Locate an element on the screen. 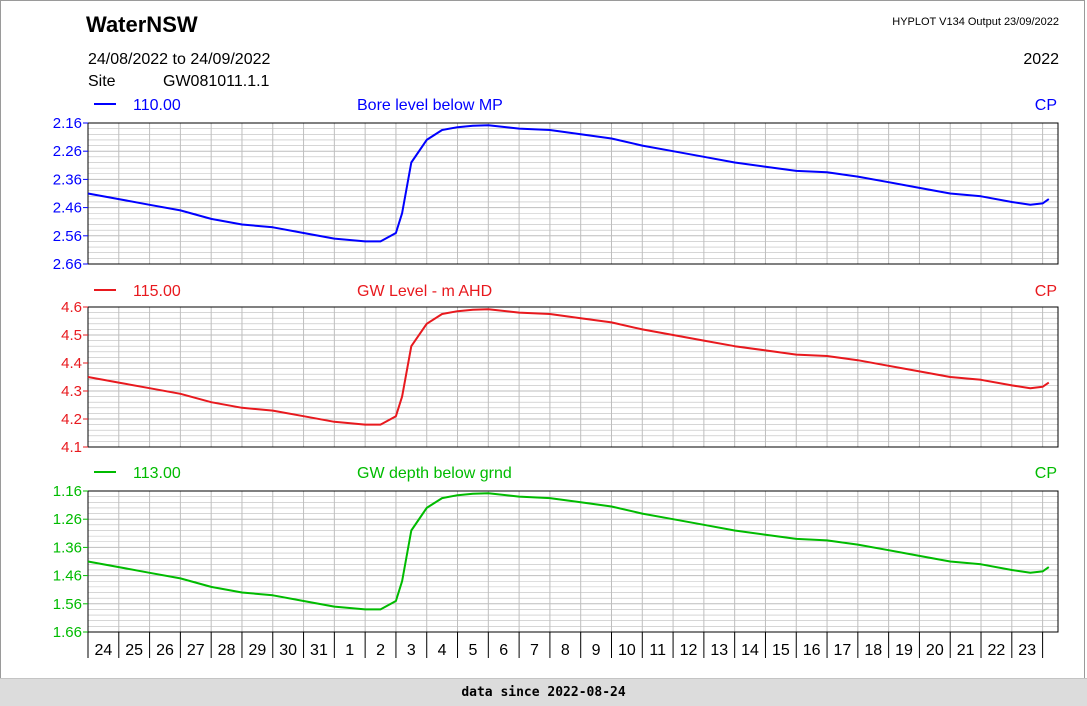 This screenshot has height=706, width=1087. x-tick-label: 10 is located at coordinates (627, 650).